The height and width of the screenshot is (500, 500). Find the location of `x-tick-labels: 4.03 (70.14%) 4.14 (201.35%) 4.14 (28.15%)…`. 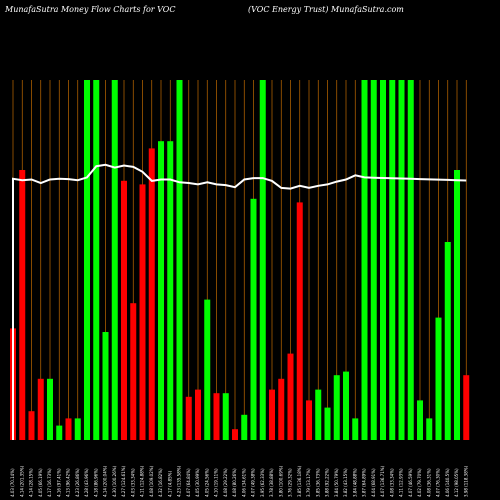

x-tick-labels: 4.03 (70.14%) 4.14 (201.35%) 4.14 (28.15%)… is located at coordinates (239, 481).